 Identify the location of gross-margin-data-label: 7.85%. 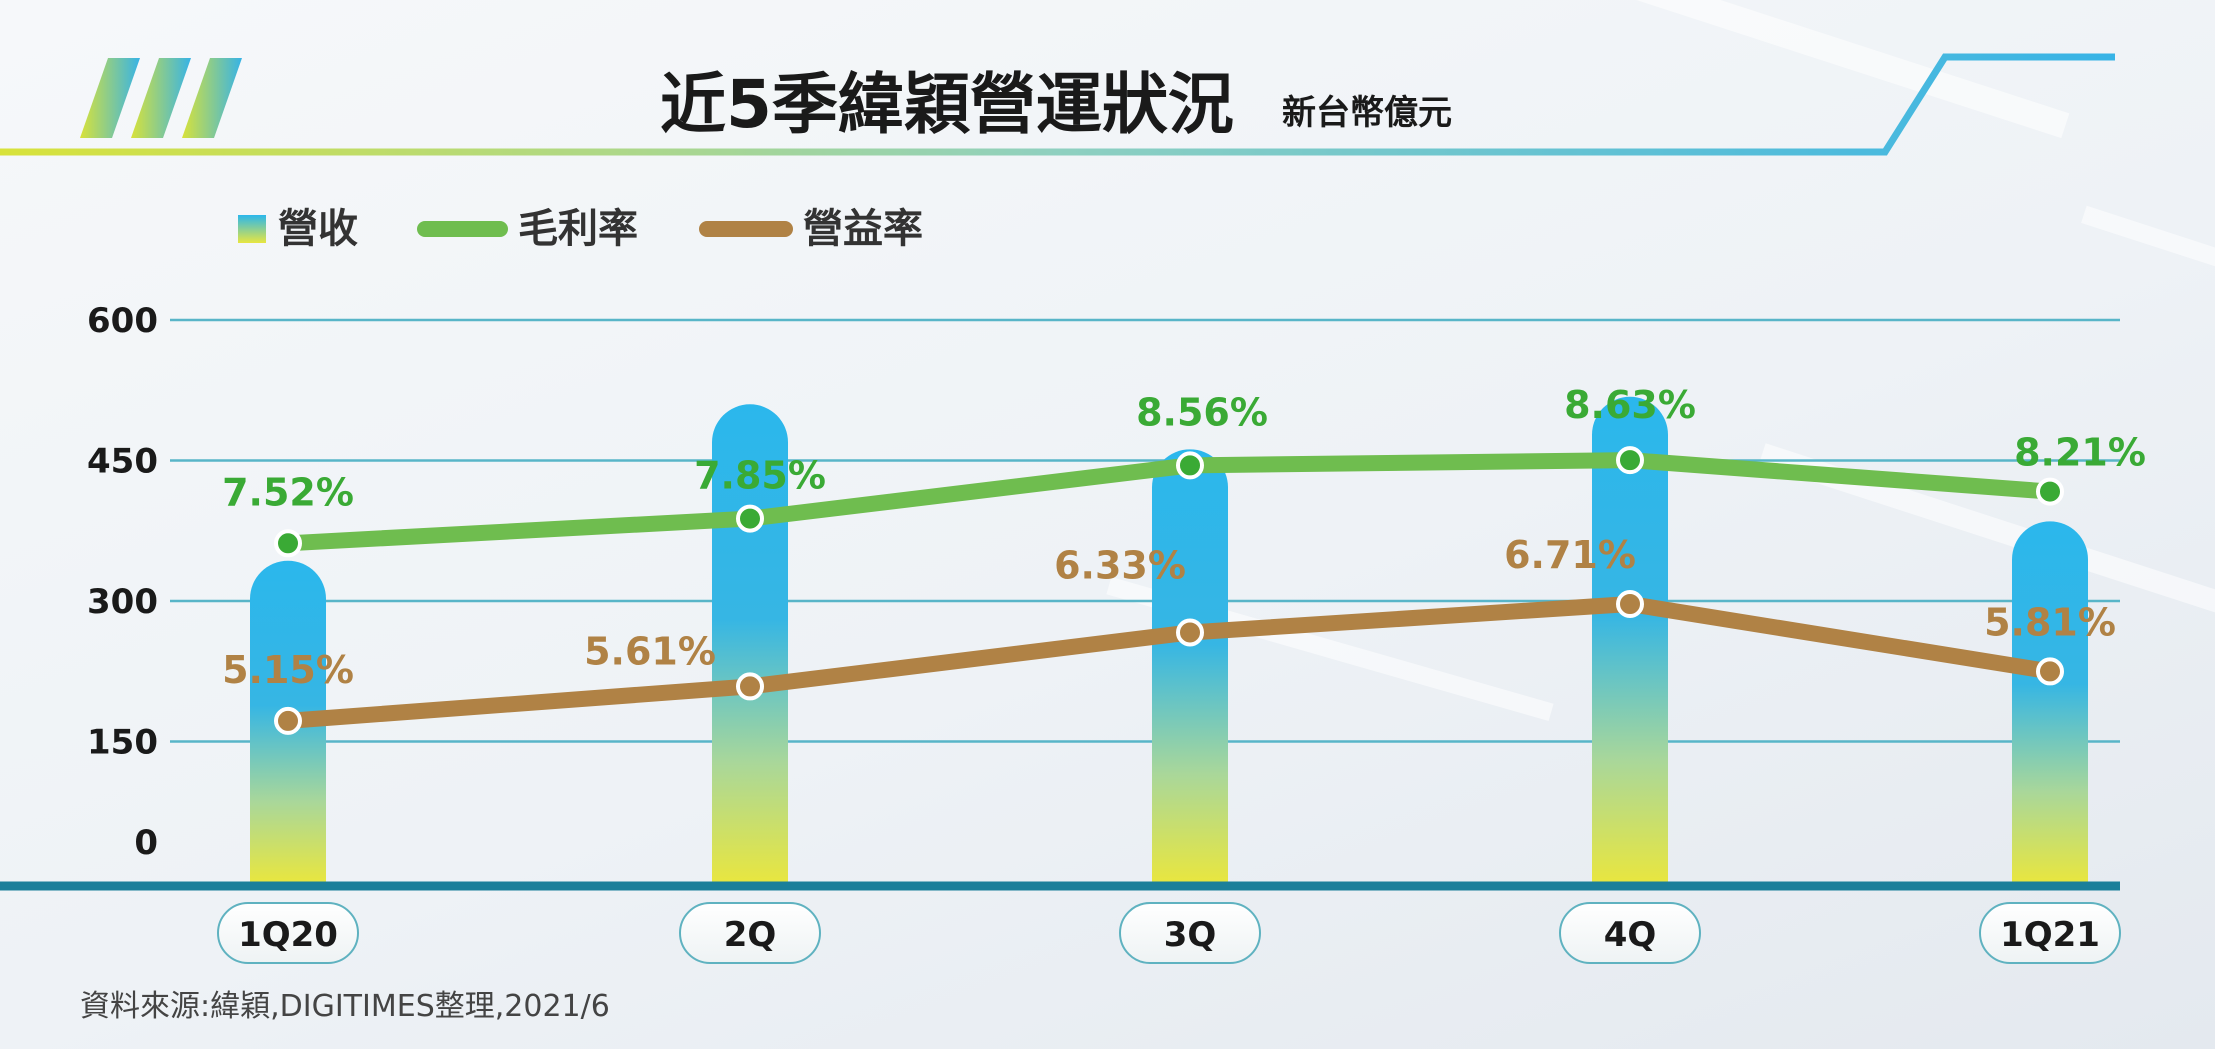
(760, 476).